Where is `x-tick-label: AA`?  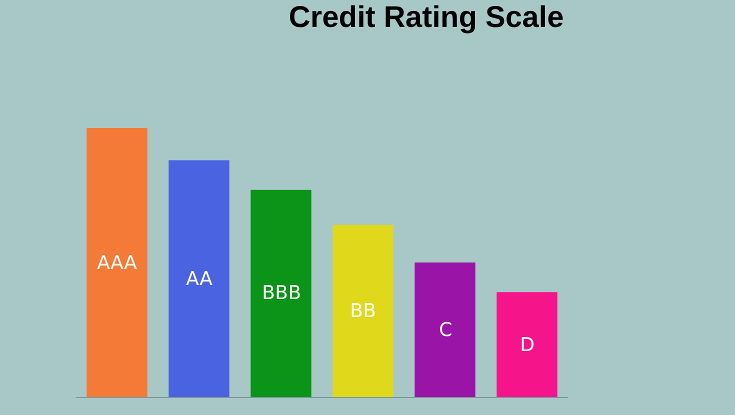 x-tick-label: AA is located at coordinates (199, 279).